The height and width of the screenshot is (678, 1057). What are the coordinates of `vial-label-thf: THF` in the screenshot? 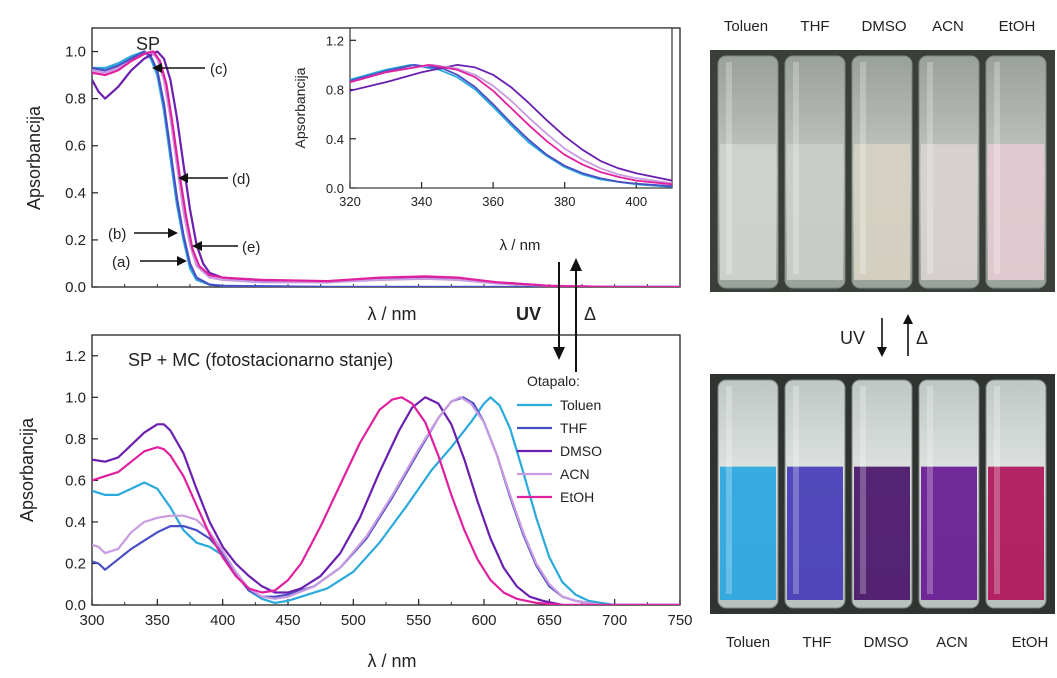 It's located at (816, 642).